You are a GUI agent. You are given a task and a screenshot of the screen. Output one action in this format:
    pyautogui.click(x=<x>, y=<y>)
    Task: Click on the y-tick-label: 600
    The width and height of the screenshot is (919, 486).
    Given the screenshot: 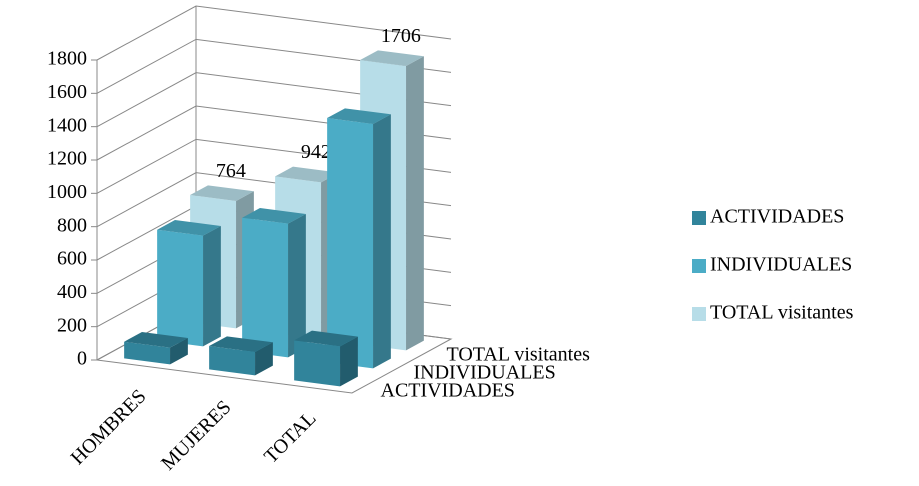 What is the action you would take?
    pyautogui.click(x=72, y=259)
    